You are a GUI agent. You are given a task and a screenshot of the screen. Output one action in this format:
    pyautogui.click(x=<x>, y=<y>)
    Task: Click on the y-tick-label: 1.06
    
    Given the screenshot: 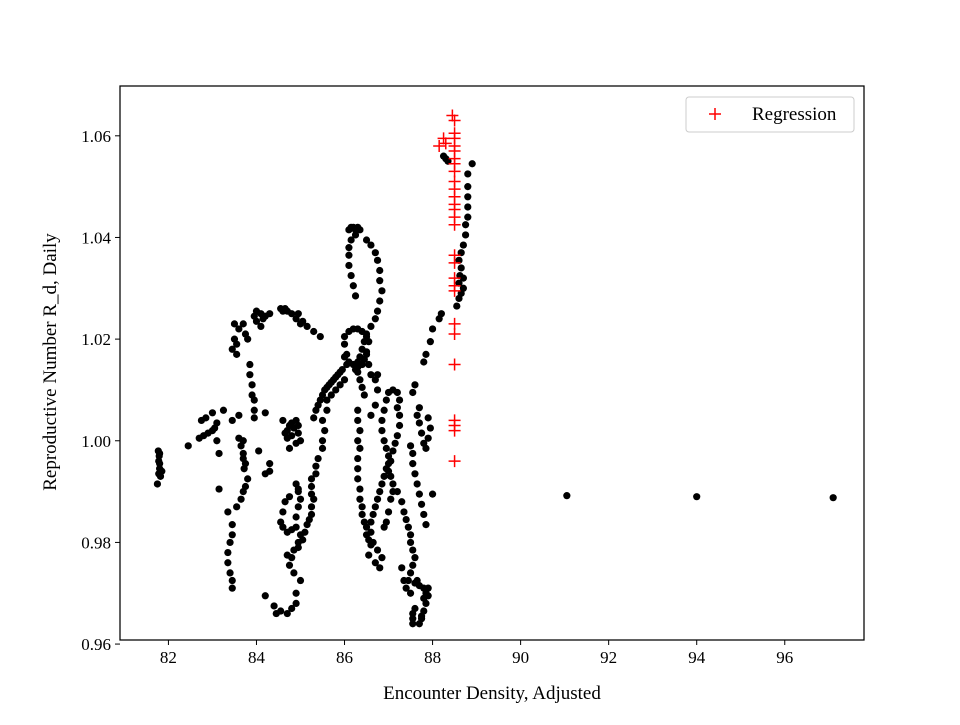 What is the action you would take?
    pyautogui.click(x=96, y=136)
    